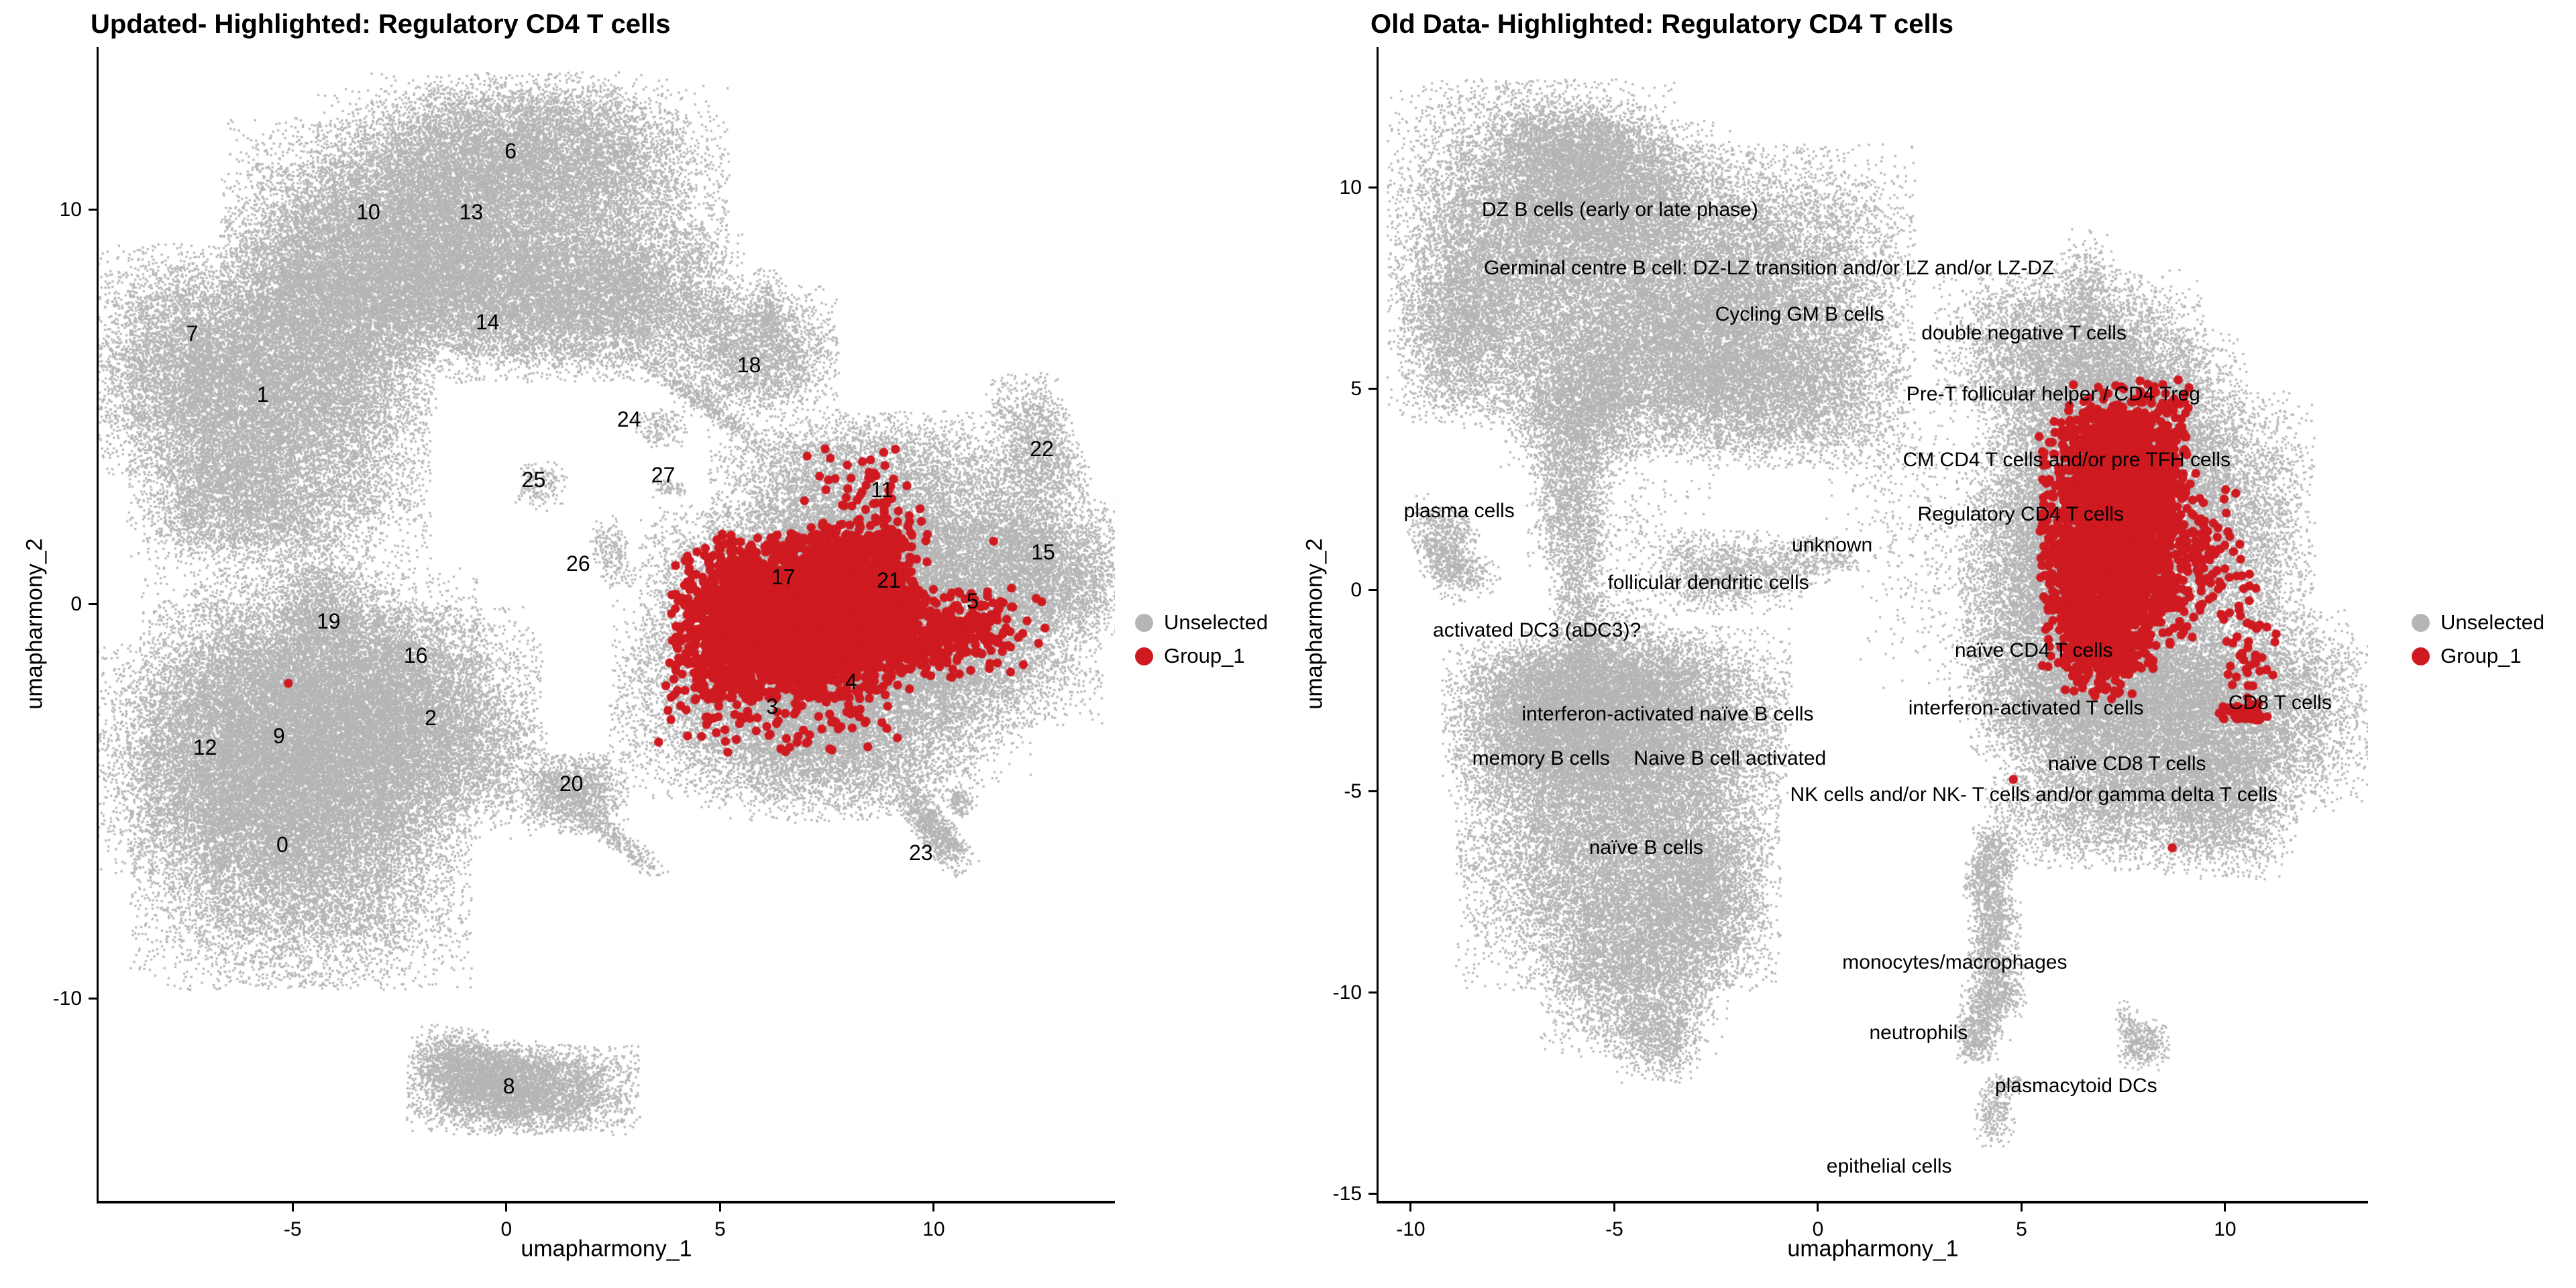  I want to click on cluster-label: 17, so click(783, 576).